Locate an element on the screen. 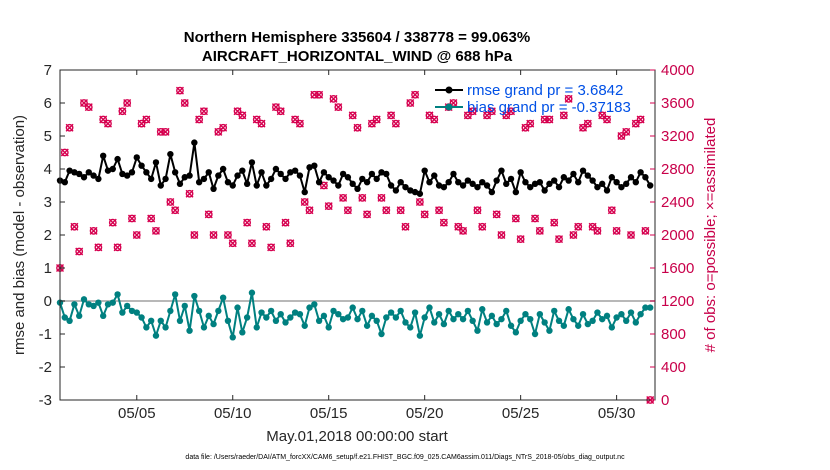 This screenshot has width=830, height=470. x-tick-label: 05/15 is located at coordinates (329, 413).